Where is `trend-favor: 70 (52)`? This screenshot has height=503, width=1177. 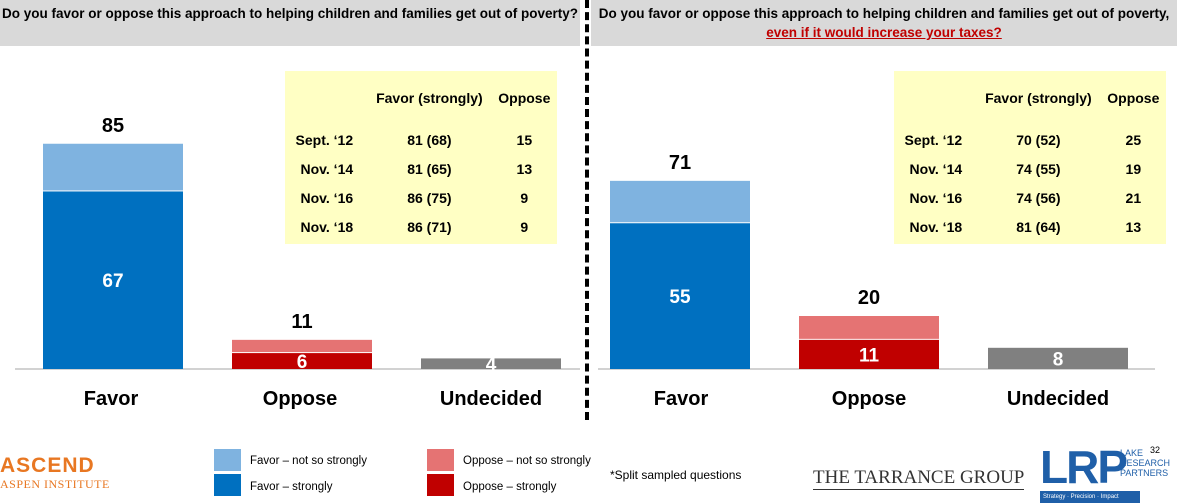 trend-favor: 70 (52) is located at coordinates (1038, 139).